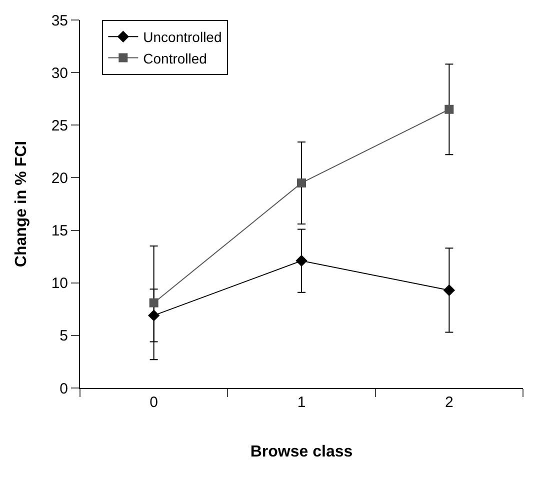 The height and width of the screenshot is (478, 533). What do you see at coordinates (175, 58) in the screenshot?
I see `legend-label: Controlled` at bounding box center [175, 58].